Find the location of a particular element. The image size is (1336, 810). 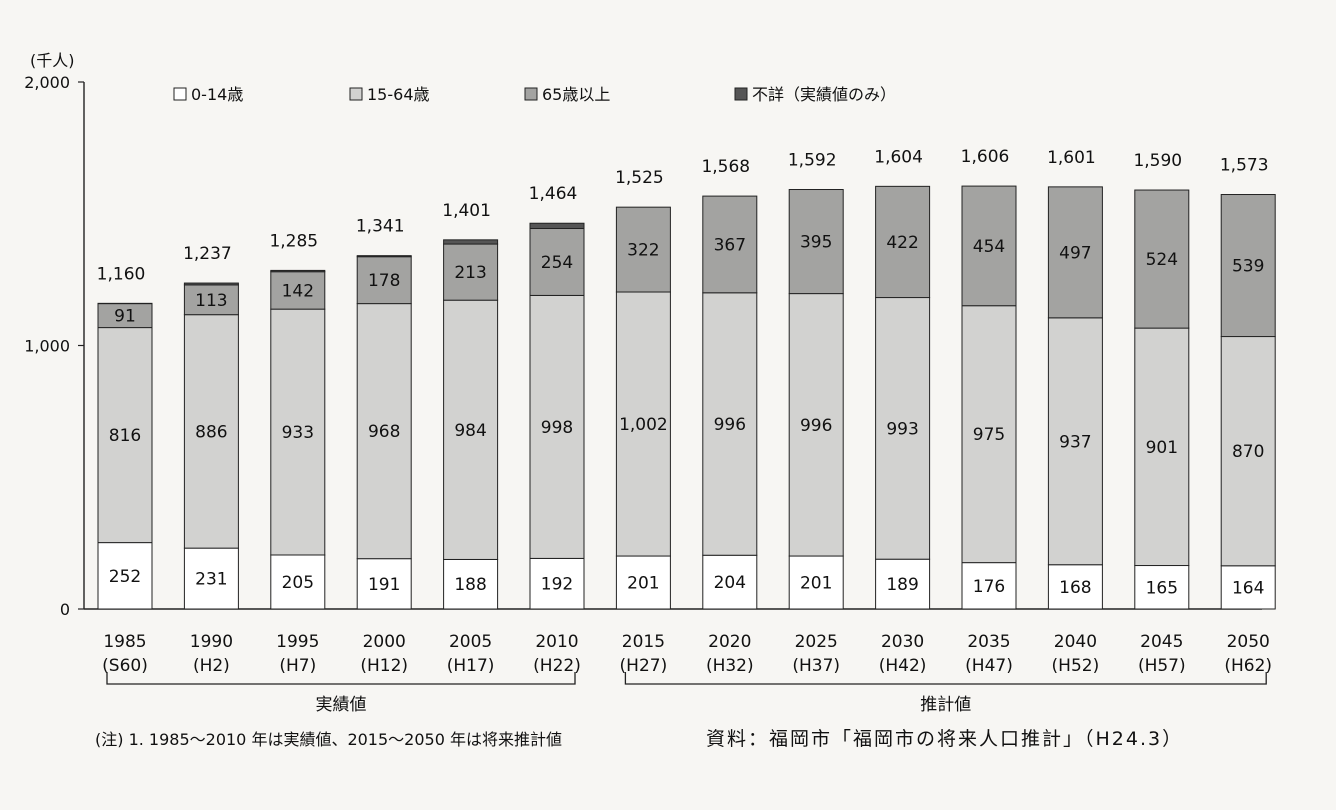

total-label: 1,160 is located at coordinates (121, 274).